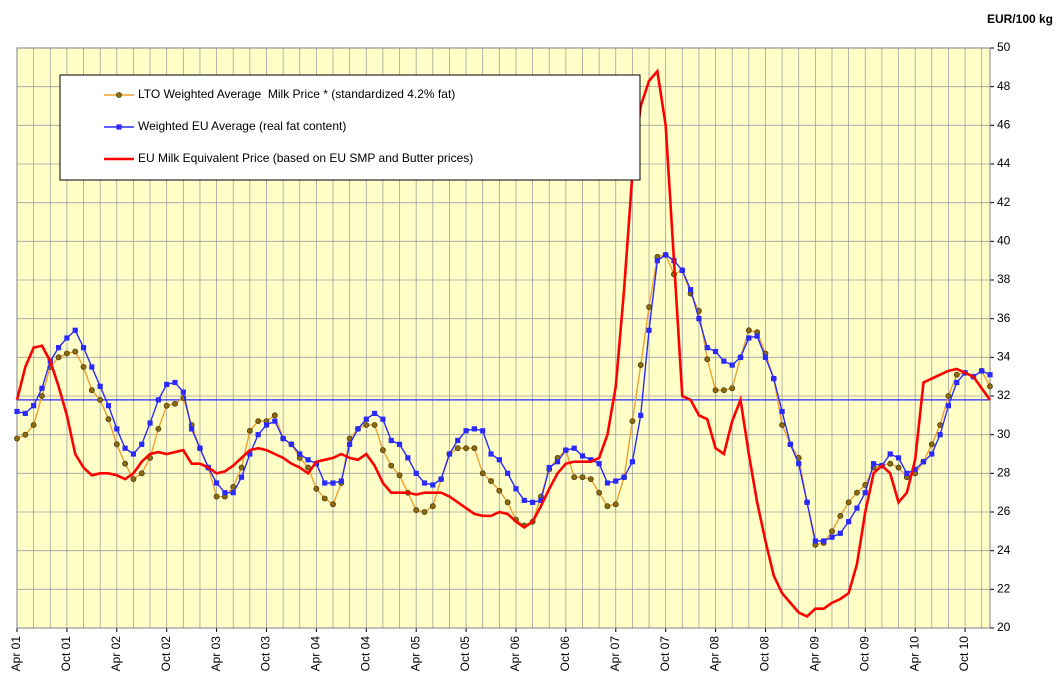 The width and height of the screenshot is (1060, 681). What do you see at coordinates (1004, 434) in the screenshot?
I see `y-tick-label: 30` at bounding box center [1004, 434].